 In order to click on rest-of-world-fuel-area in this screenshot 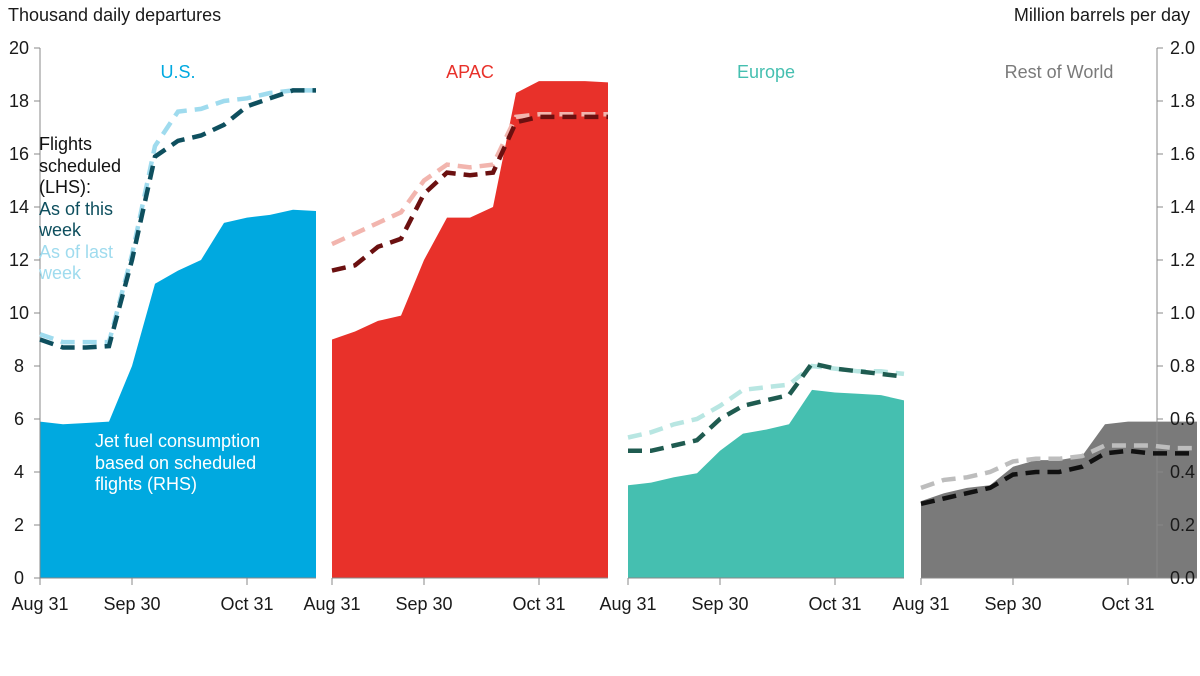, I will do `click(1059, 499)`.